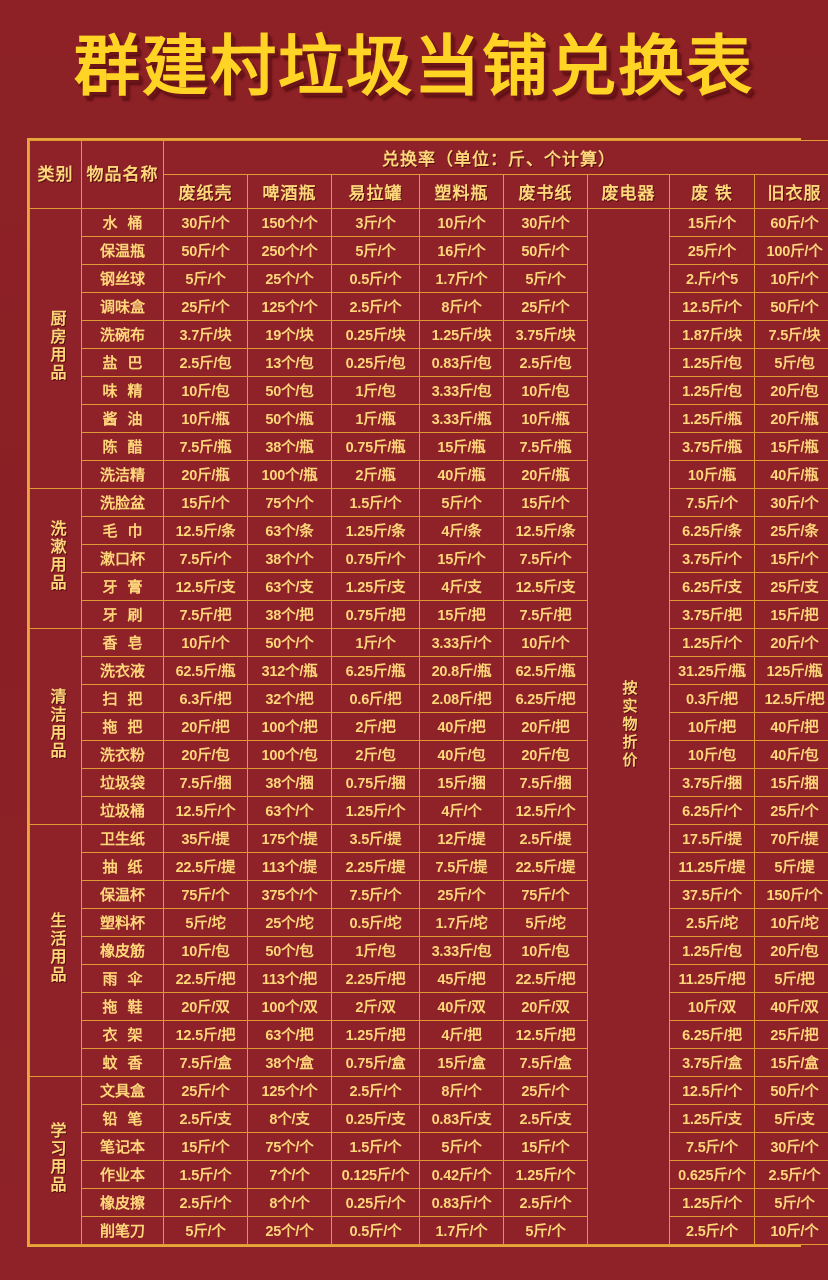 The image size is (828, 1280). I want to click on rate-cell: 7.5斤/盒, so click(205, 1062).